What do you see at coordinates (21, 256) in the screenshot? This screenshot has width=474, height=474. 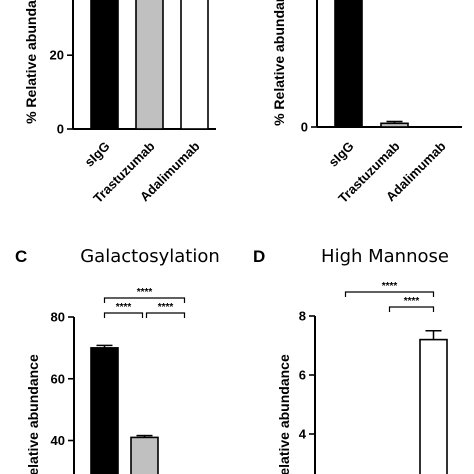 I see `panel-letter: C` at bounding box center [21, 256].